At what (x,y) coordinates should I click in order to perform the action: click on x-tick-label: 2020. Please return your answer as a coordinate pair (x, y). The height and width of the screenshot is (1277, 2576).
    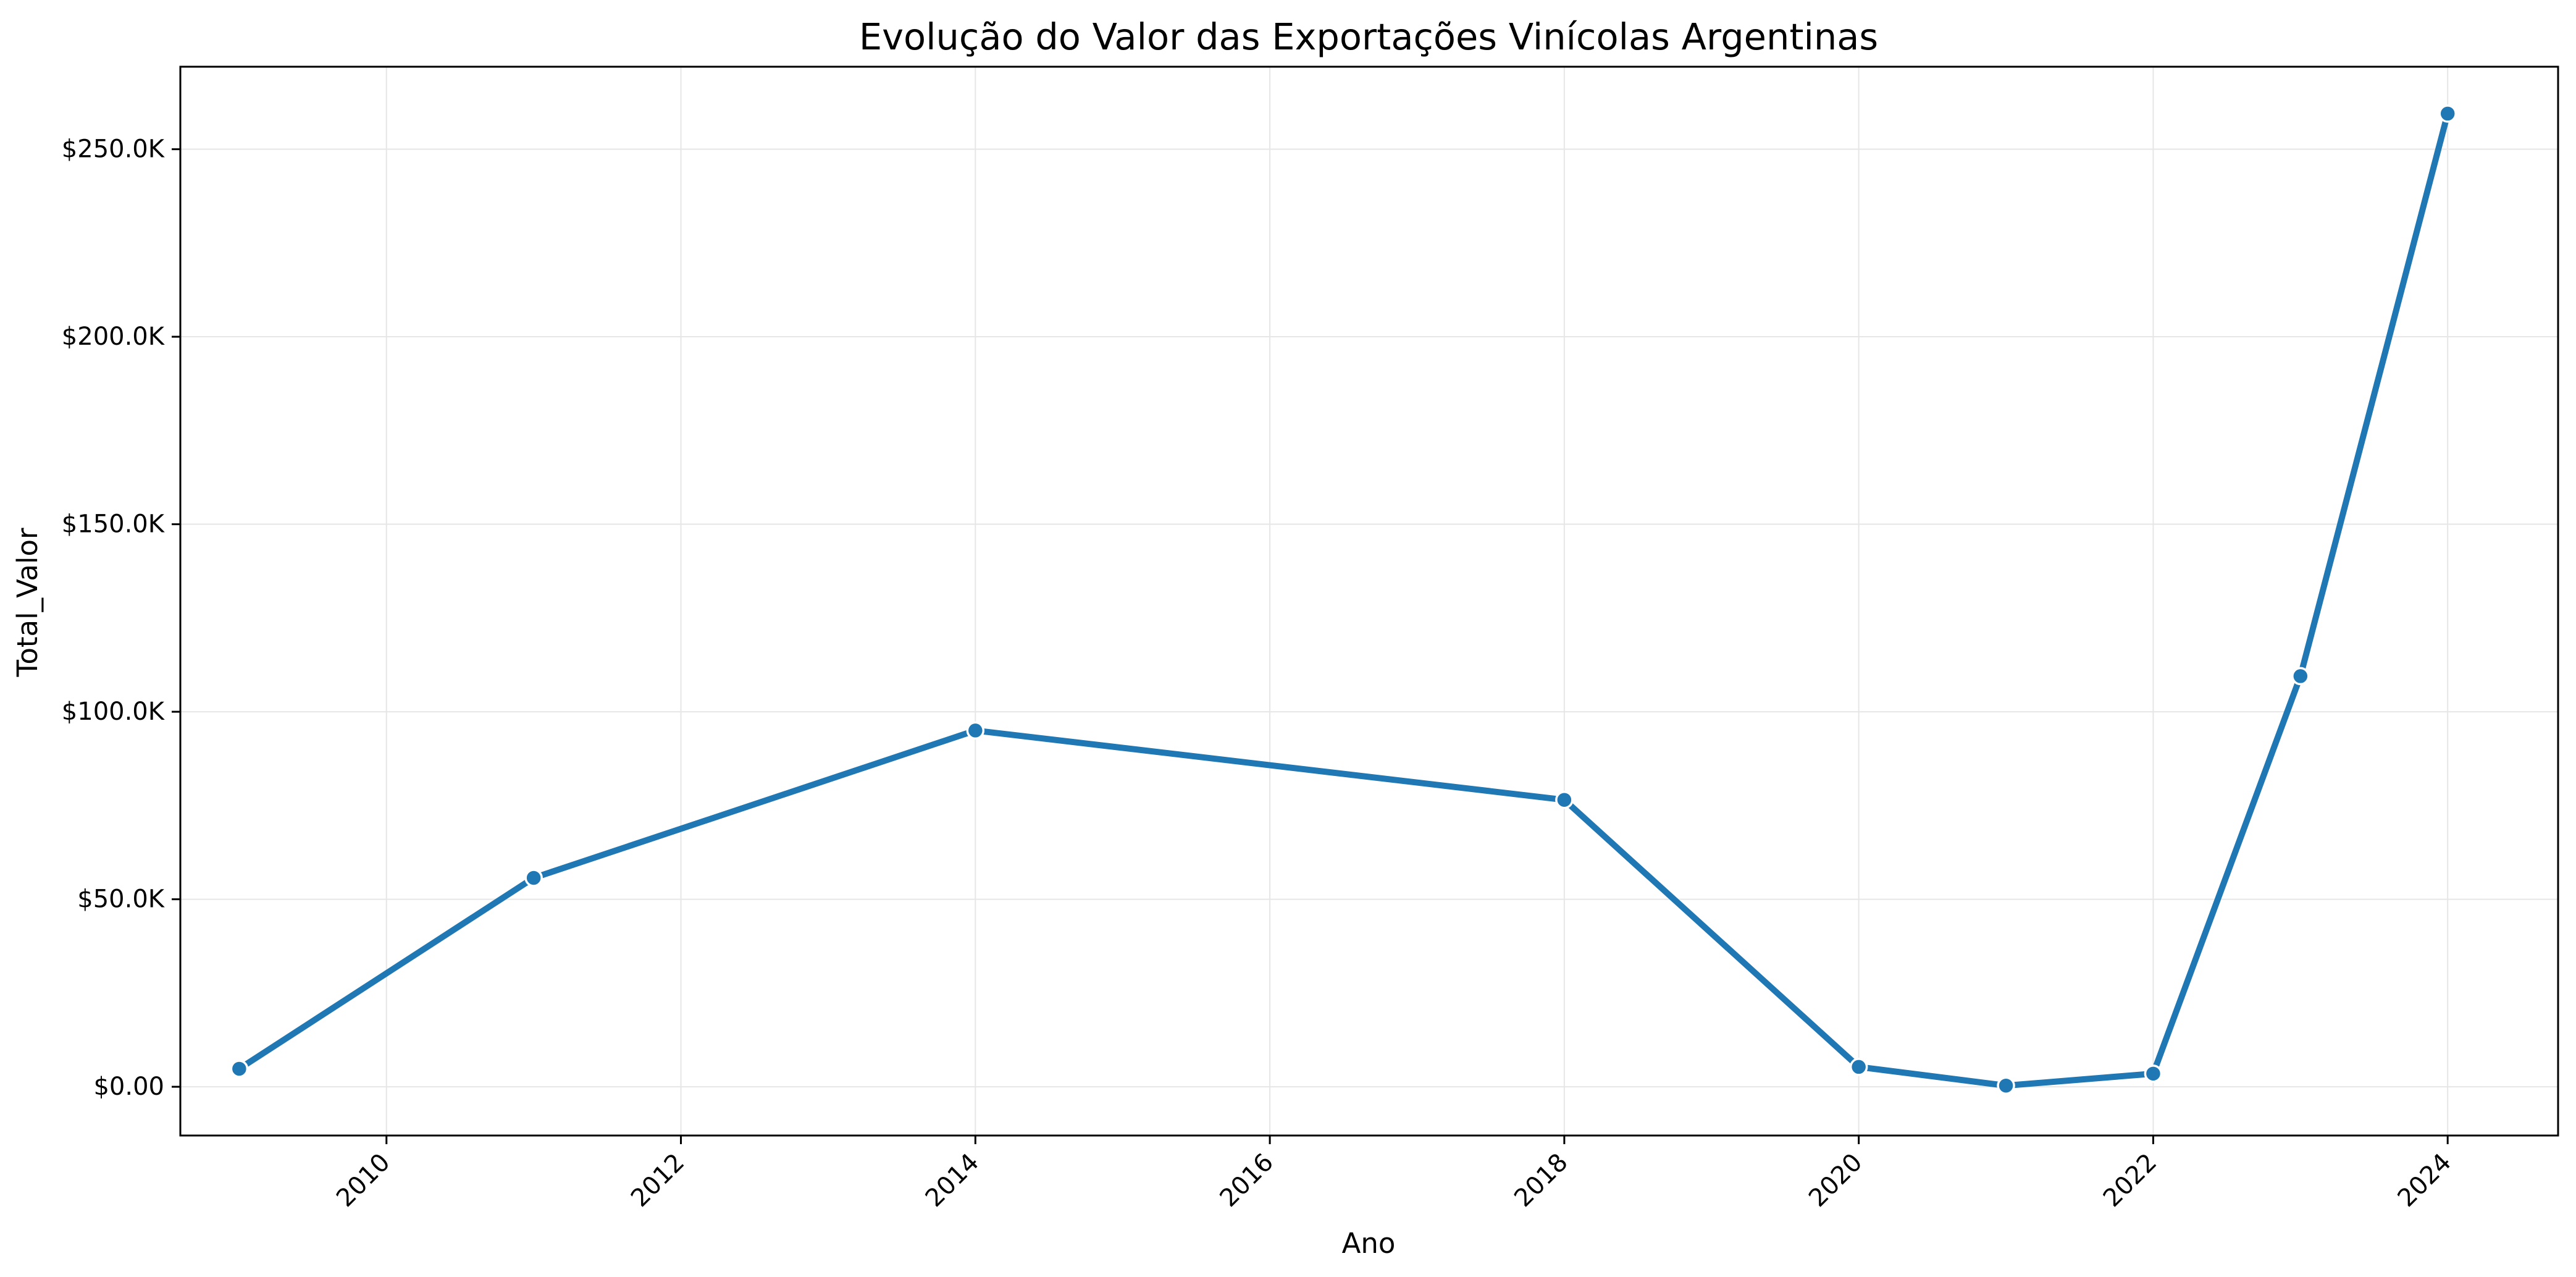
    Looking at the image, I should click on (1836, 1181).